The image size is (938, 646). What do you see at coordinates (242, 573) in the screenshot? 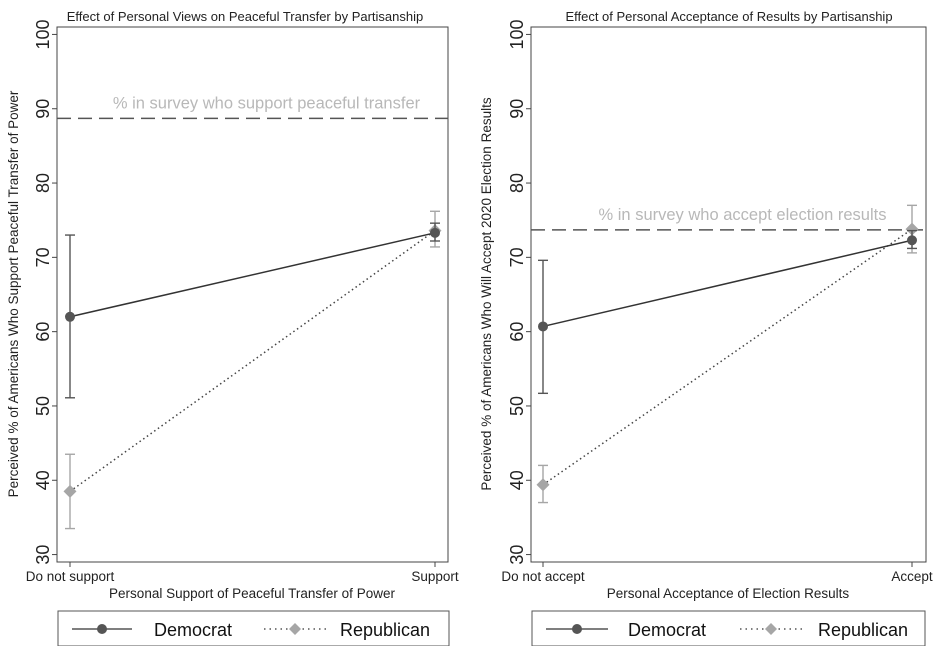
I see `x-axis-left: Do not support Support` at bounding box center [242, 573].